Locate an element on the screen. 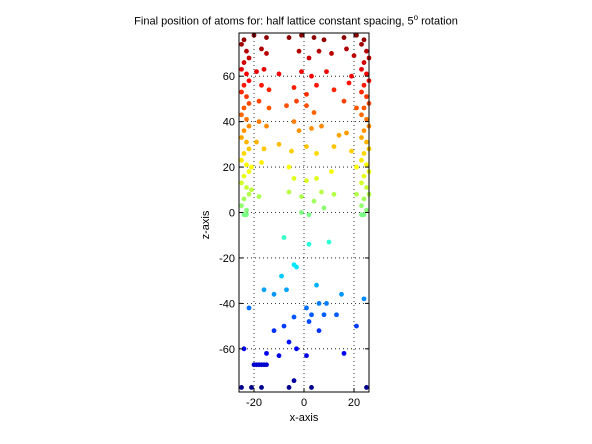 This screenshot has height=444, width=592. x-tick-label: -20 is located at coordinates (254, 403).